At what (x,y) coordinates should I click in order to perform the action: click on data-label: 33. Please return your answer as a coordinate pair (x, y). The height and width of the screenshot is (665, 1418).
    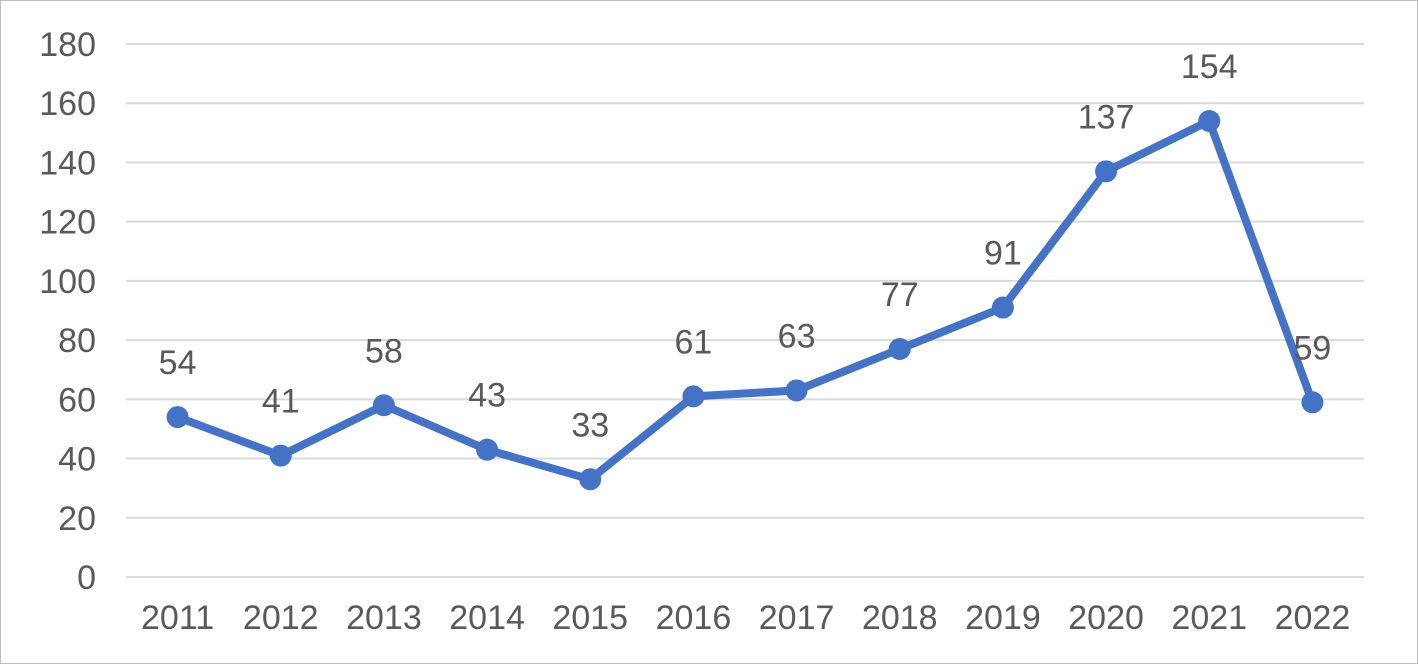
    Looking at the image, I should click on (590, 425).